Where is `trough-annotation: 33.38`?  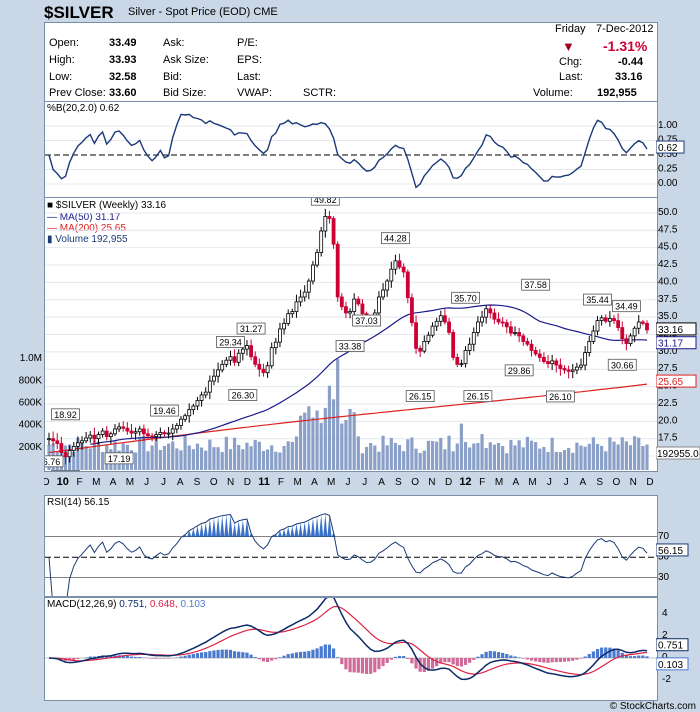 trough-annotation: 33.38 is located at coordinates (350, 345).